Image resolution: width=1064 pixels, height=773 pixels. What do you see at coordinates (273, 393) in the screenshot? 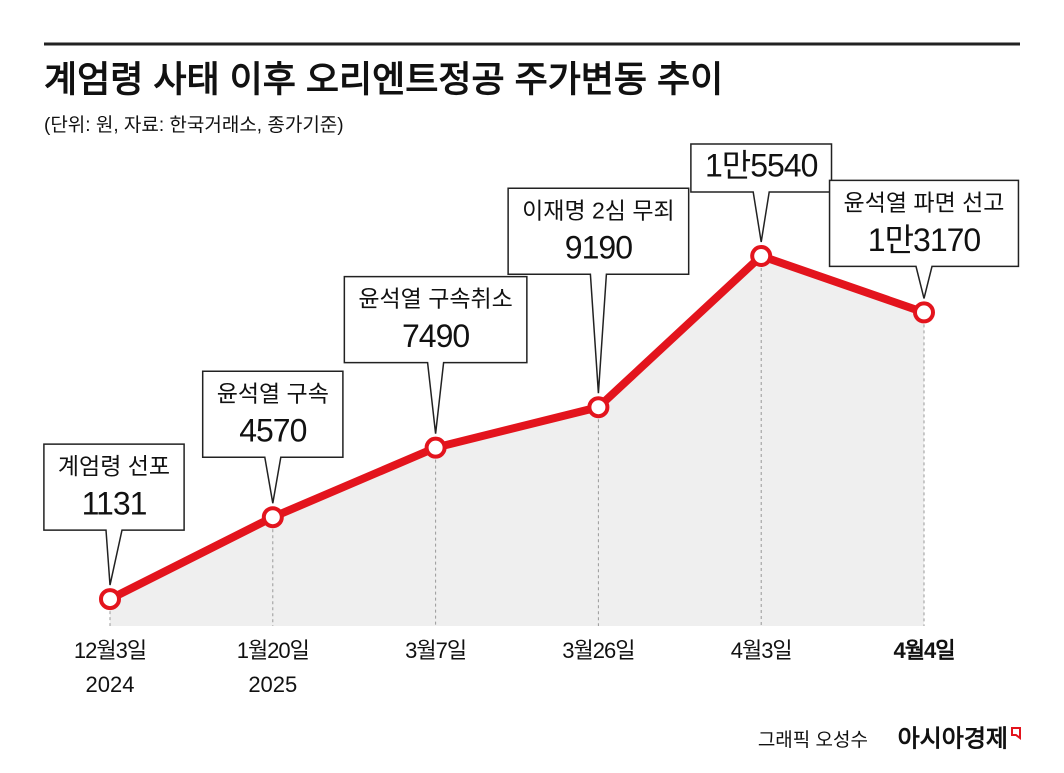
I see `annotation: 윤석열 구속` at bounding box center [273, 393].